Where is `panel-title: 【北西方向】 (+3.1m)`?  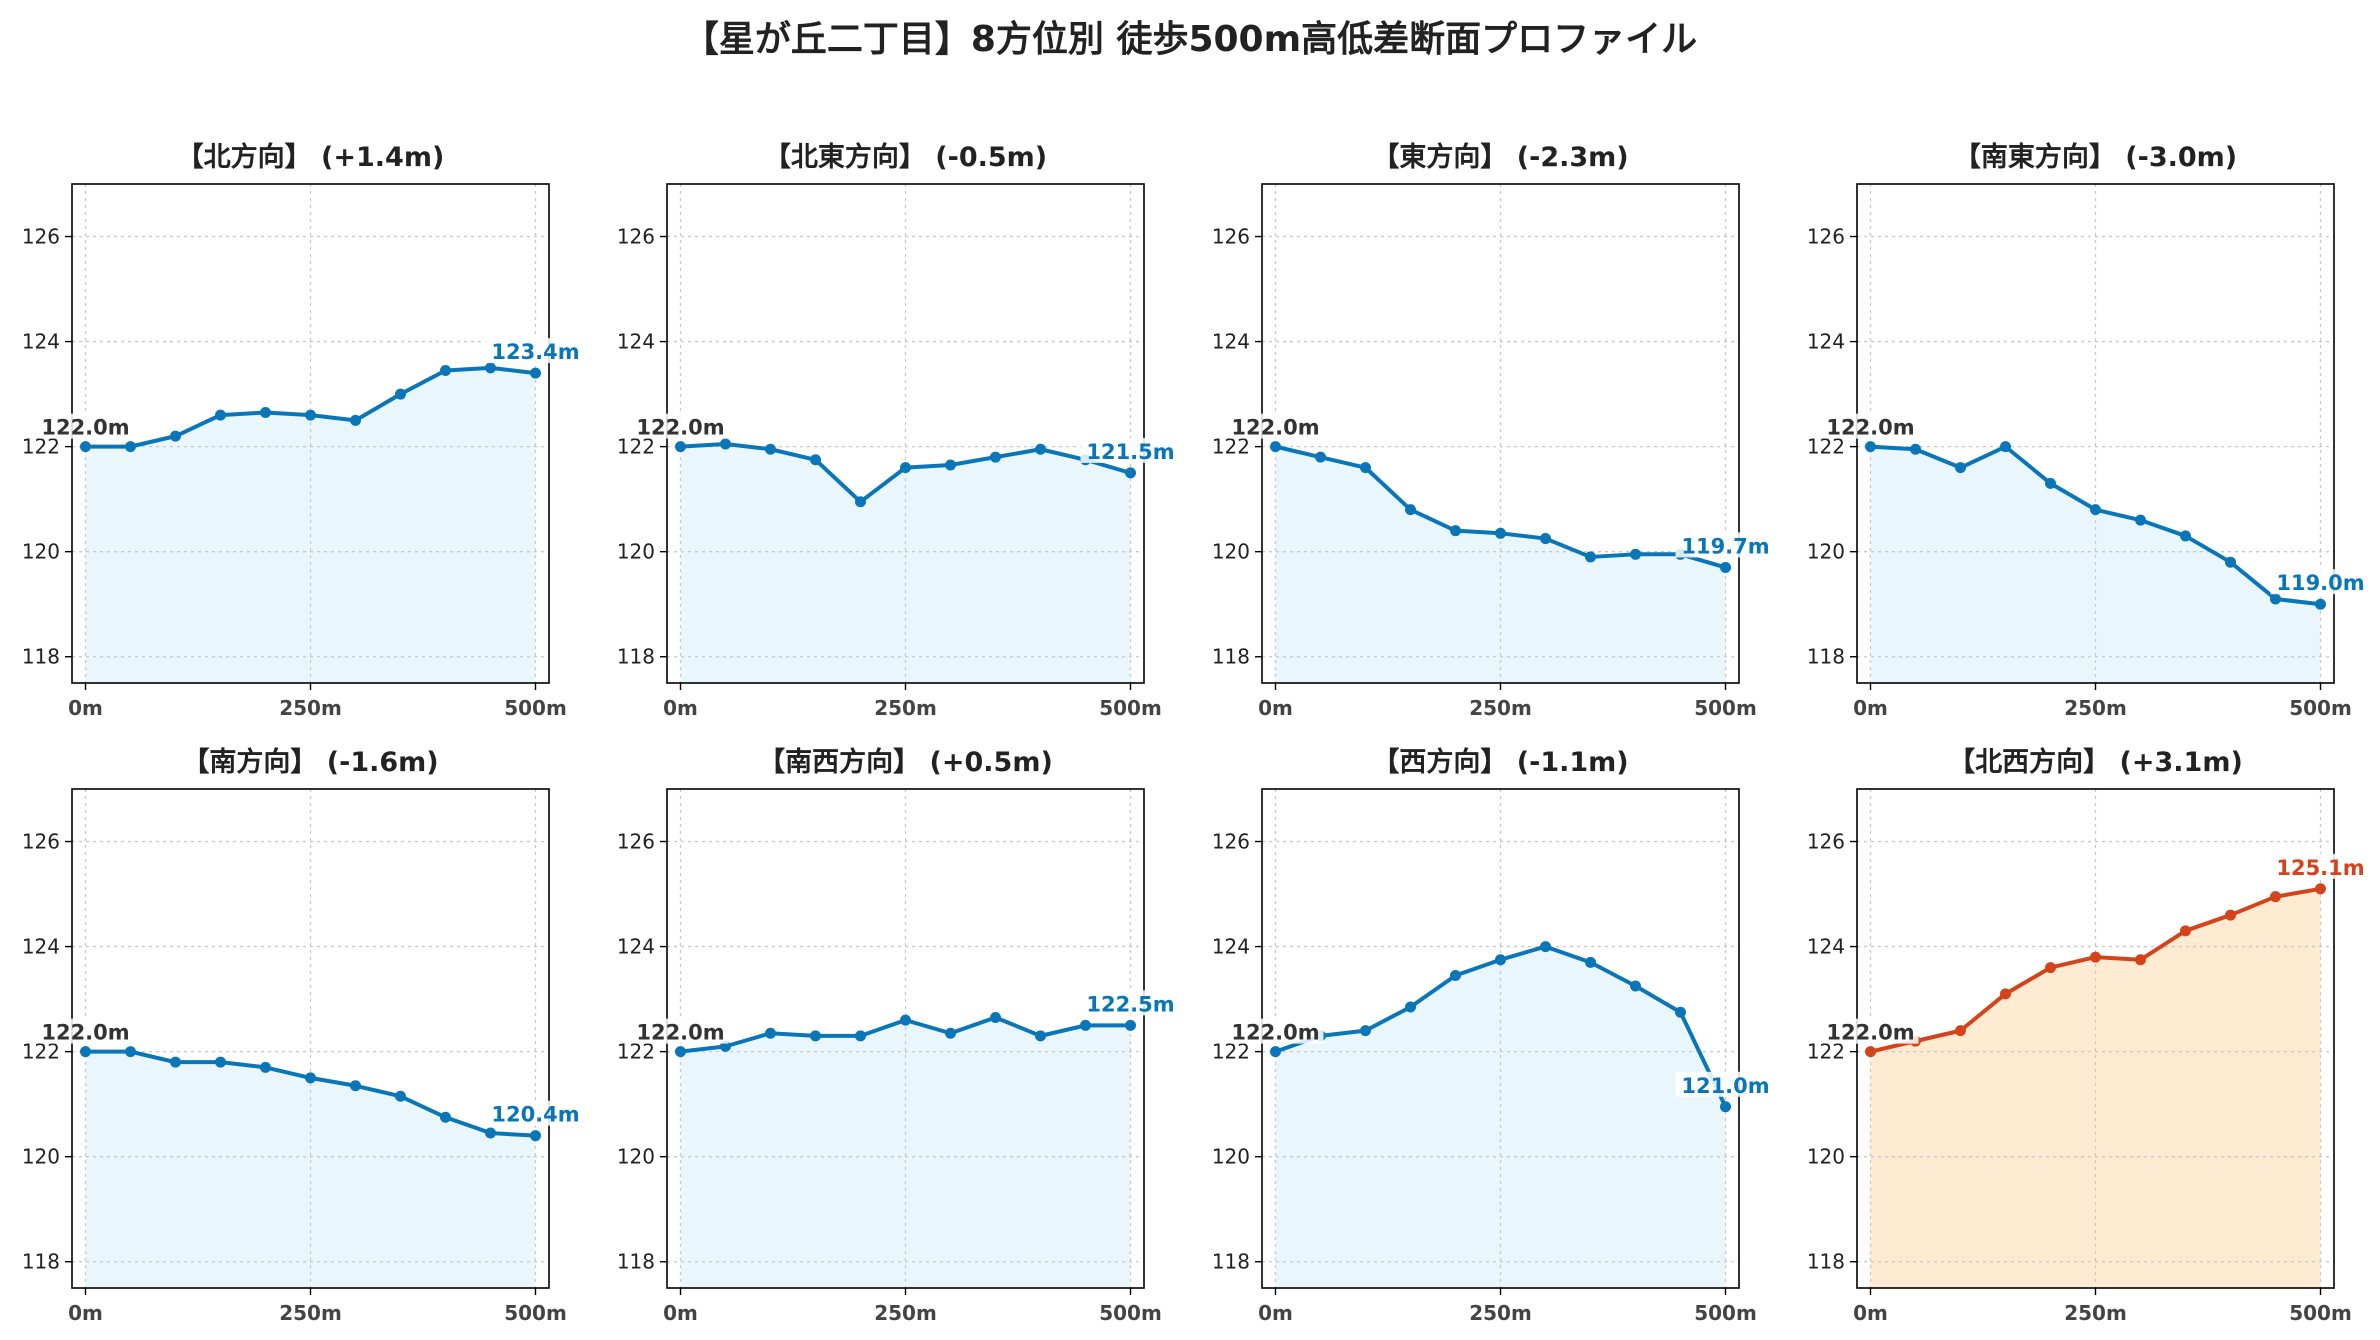 panel-title: 【北西方向】 (+3.1m) is located at coordinates (2095, 762).